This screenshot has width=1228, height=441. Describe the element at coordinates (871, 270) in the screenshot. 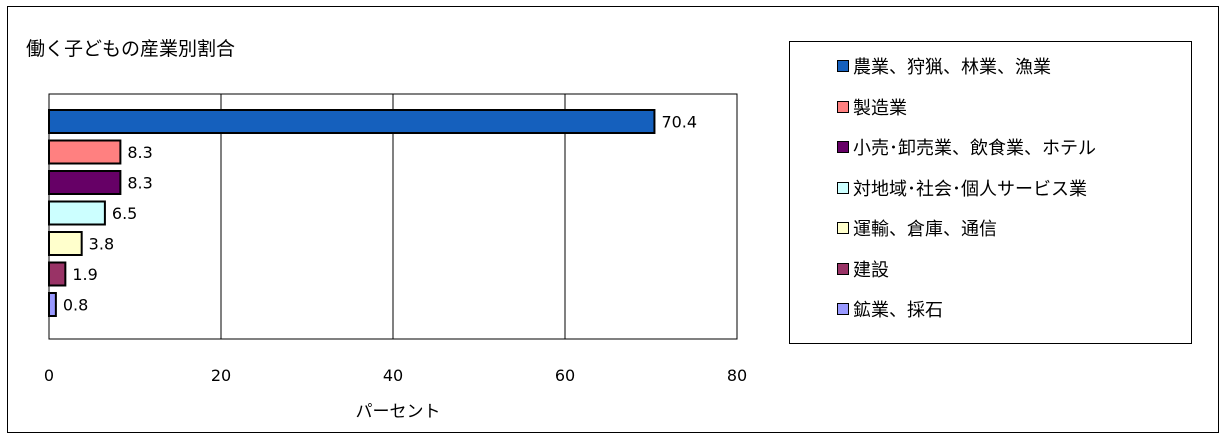

I see `legend-label: 建設` at that location.